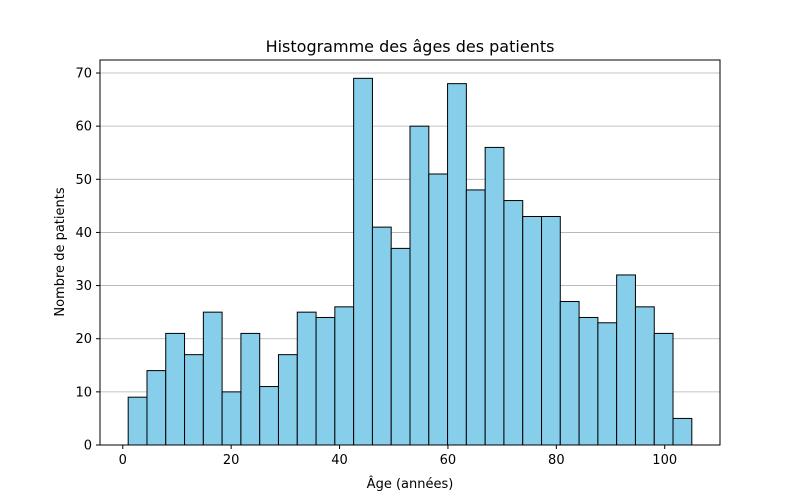 This screenshot has height=500, width=800. What do you see at coordinates (87, 260) in the screenshot?
I see `y-axis: 0 10 20 30 40 50 60 70` at bounding box center [87, 260].